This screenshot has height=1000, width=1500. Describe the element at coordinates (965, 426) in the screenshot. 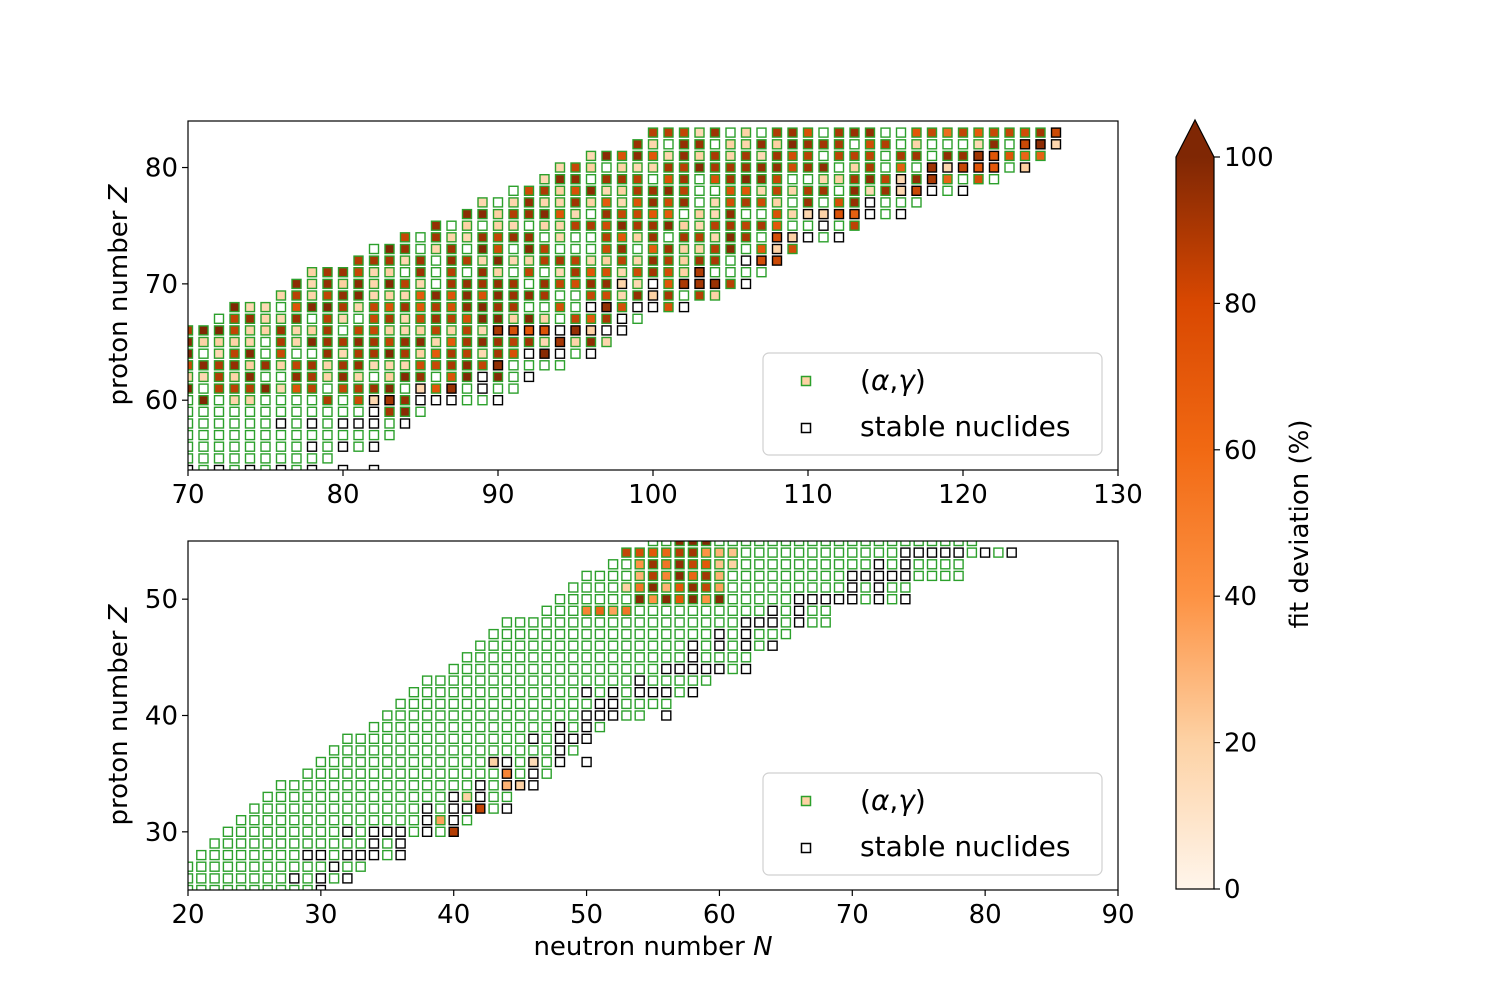

I see `top-legend-stable-label: stable nuclides` at that location.